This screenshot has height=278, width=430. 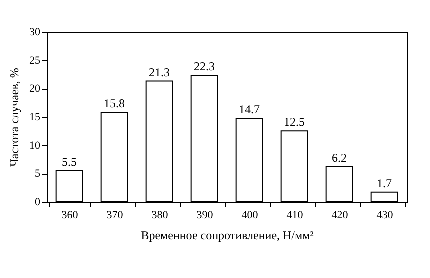 I want to click on data-label: 14.7, so click(x=249, y=109).